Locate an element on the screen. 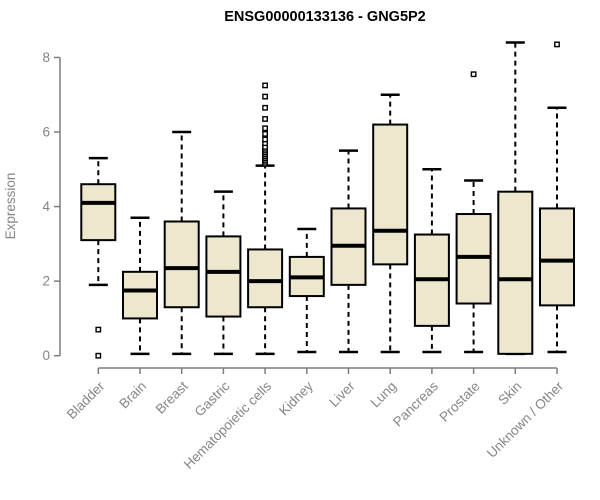 Image resolution: width=600 pixels, height=500 pixels. y-tick-label: 4 is located at coordinates (46, 206).